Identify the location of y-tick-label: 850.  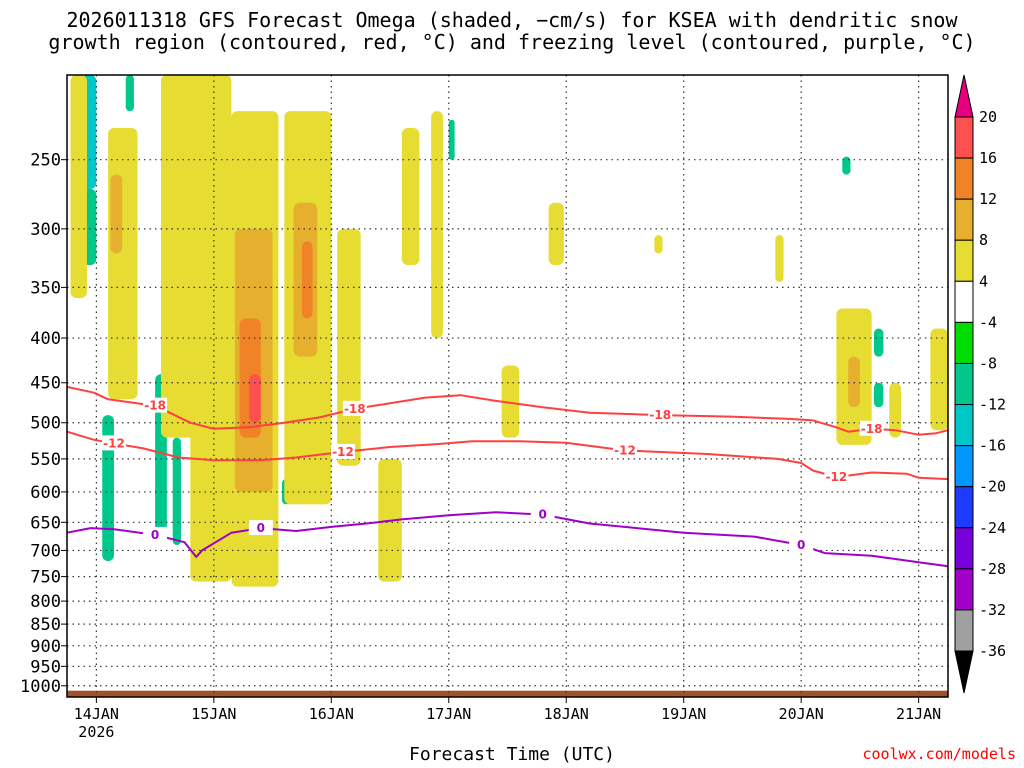
(45, 625).